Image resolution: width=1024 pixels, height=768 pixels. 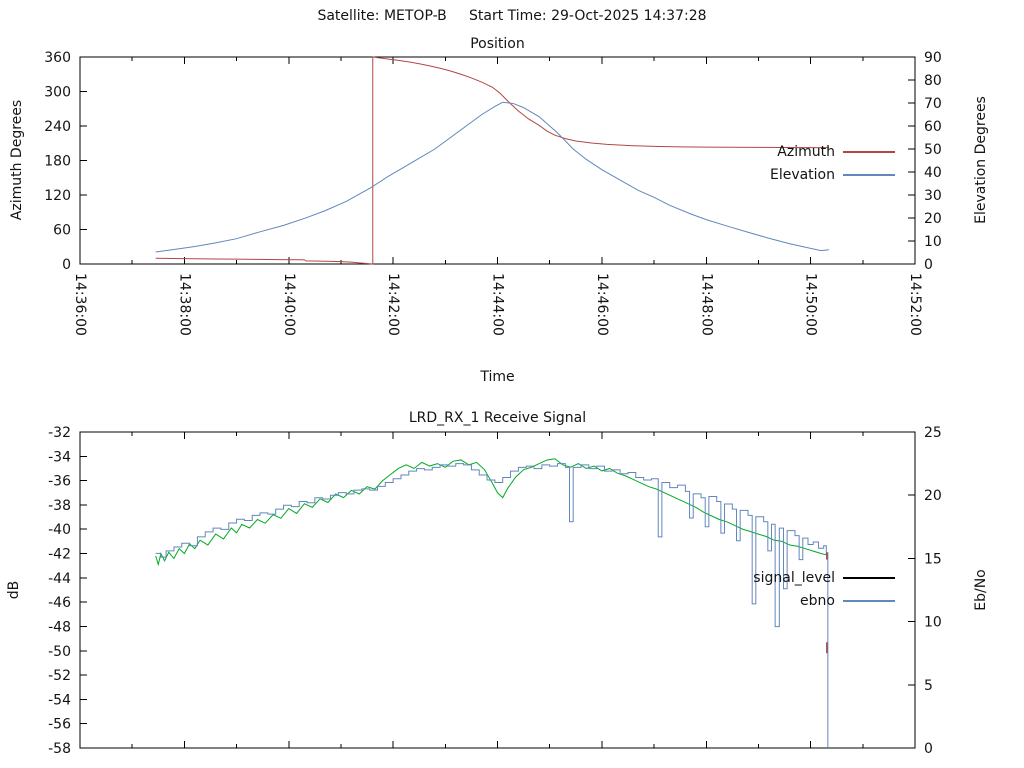 What do you see at coordinates (59, 652) in the screenshot?
I see `tick-label: -50` at bounding box center [59, 652].